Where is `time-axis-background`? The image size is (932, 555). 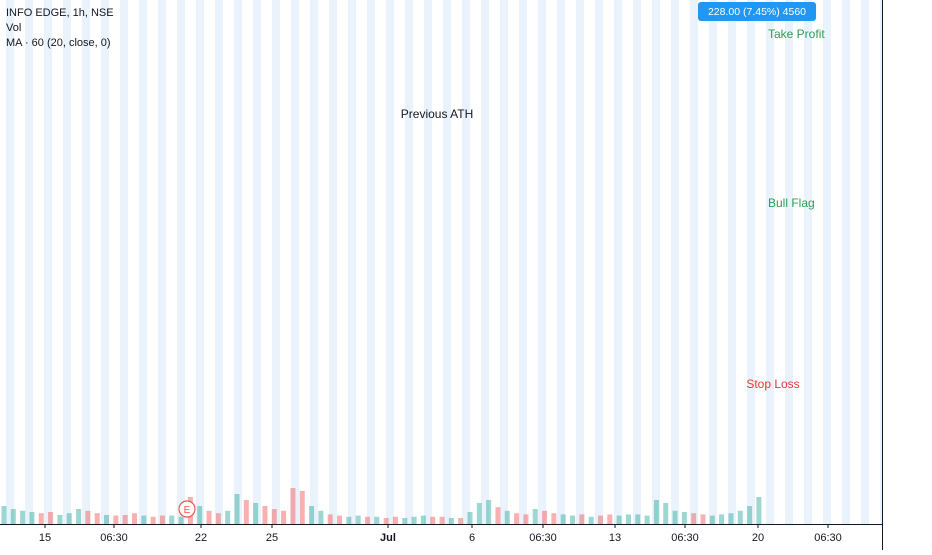 time-axis-background is located at coordinates (441, 537).